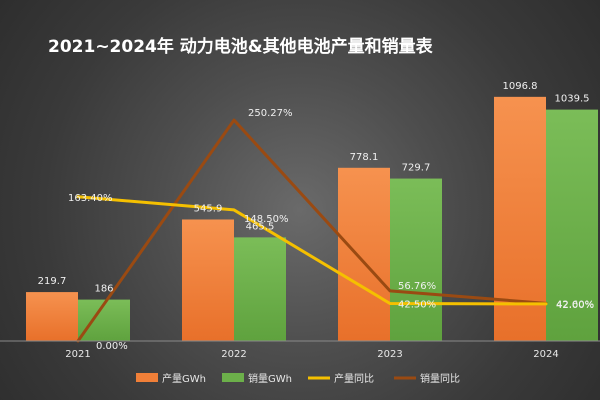 The width and height of the screenshot is (600, 400). Describe the element at coordinates (298, 378) in the screenshot. I see `legend: 产量GWh 销量GWh 产量同比 销量同比` at that location.